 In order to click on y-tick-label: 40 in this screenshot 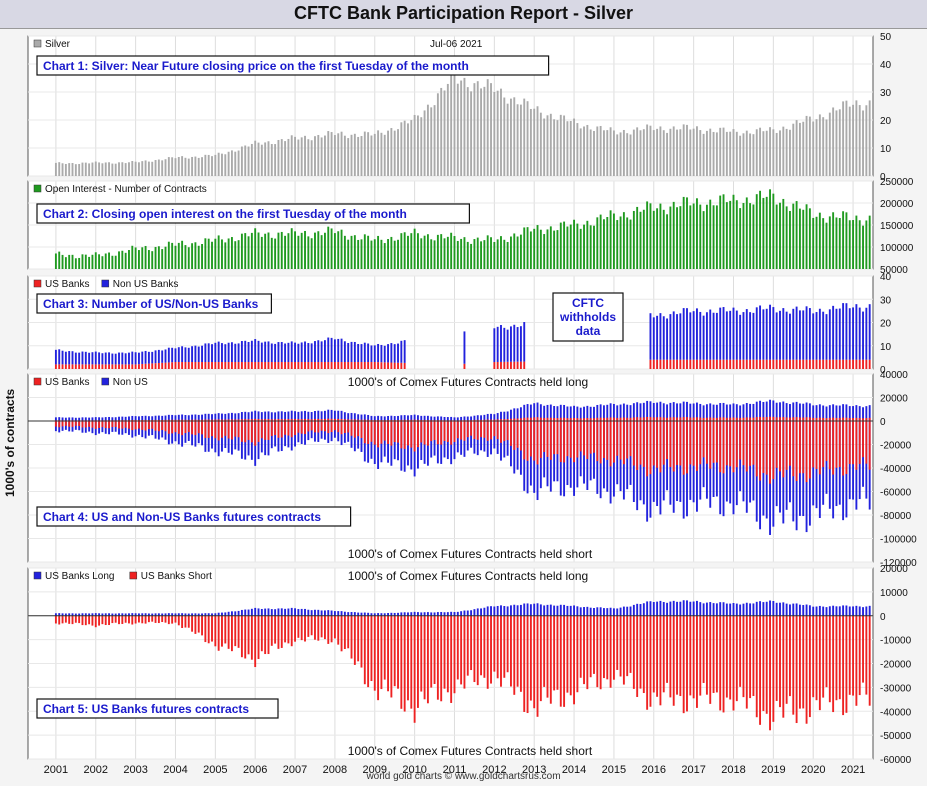, I will do `click(886, 277)`.